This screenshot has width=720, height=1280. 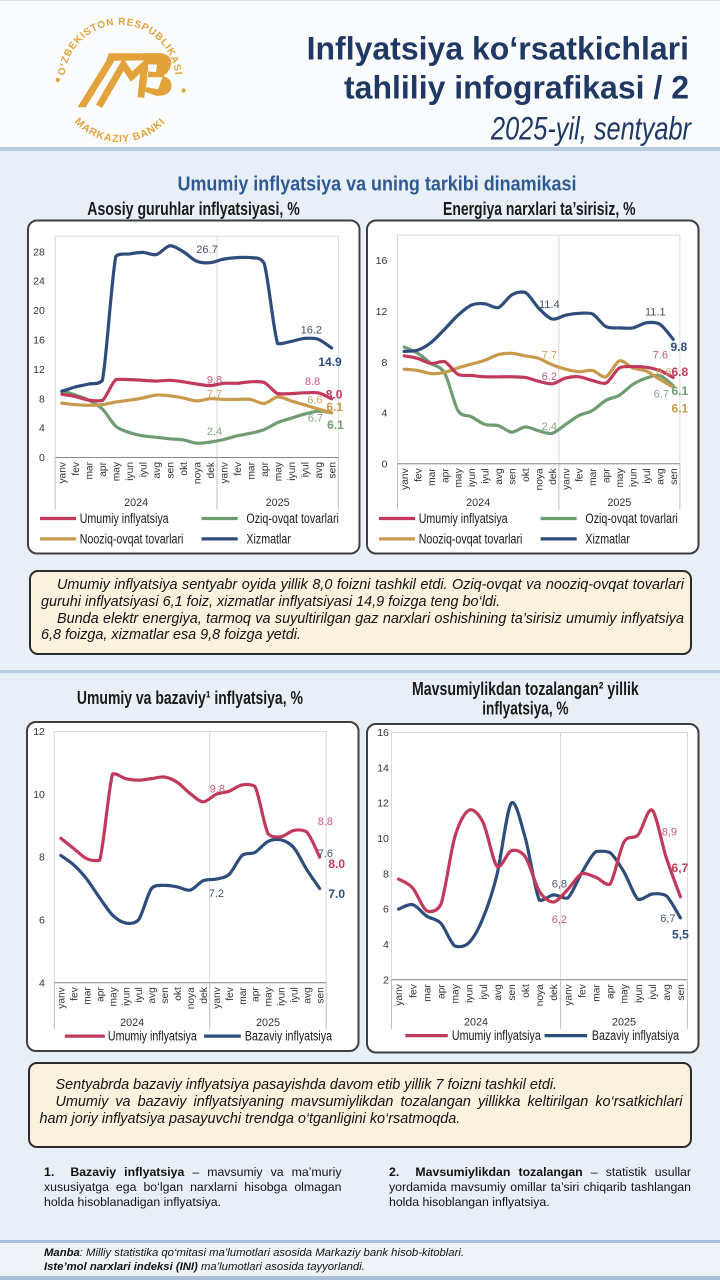 I want to click on svg-text: 24, so click(x=39, y=281).